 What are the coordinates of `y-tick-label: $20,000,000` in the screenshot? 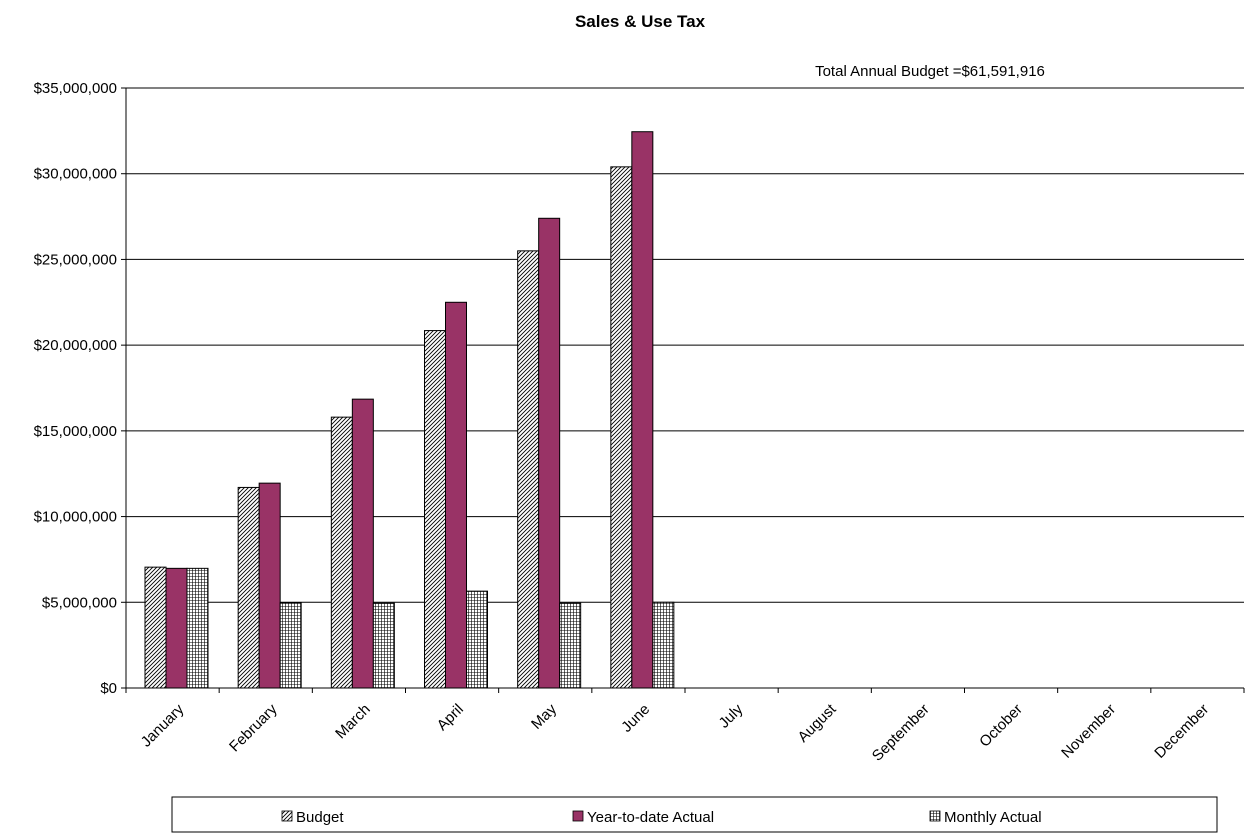 It's located at (75, 345).